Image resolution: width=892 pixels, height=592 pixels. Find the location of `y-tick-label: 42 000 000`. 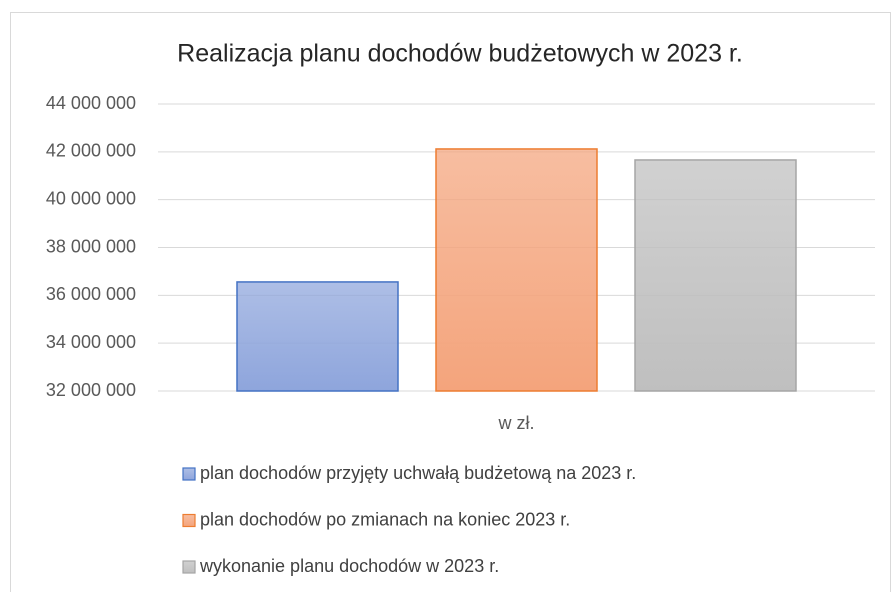

y-tick-label: 42 000 000 is located at coordinates (91, 151).